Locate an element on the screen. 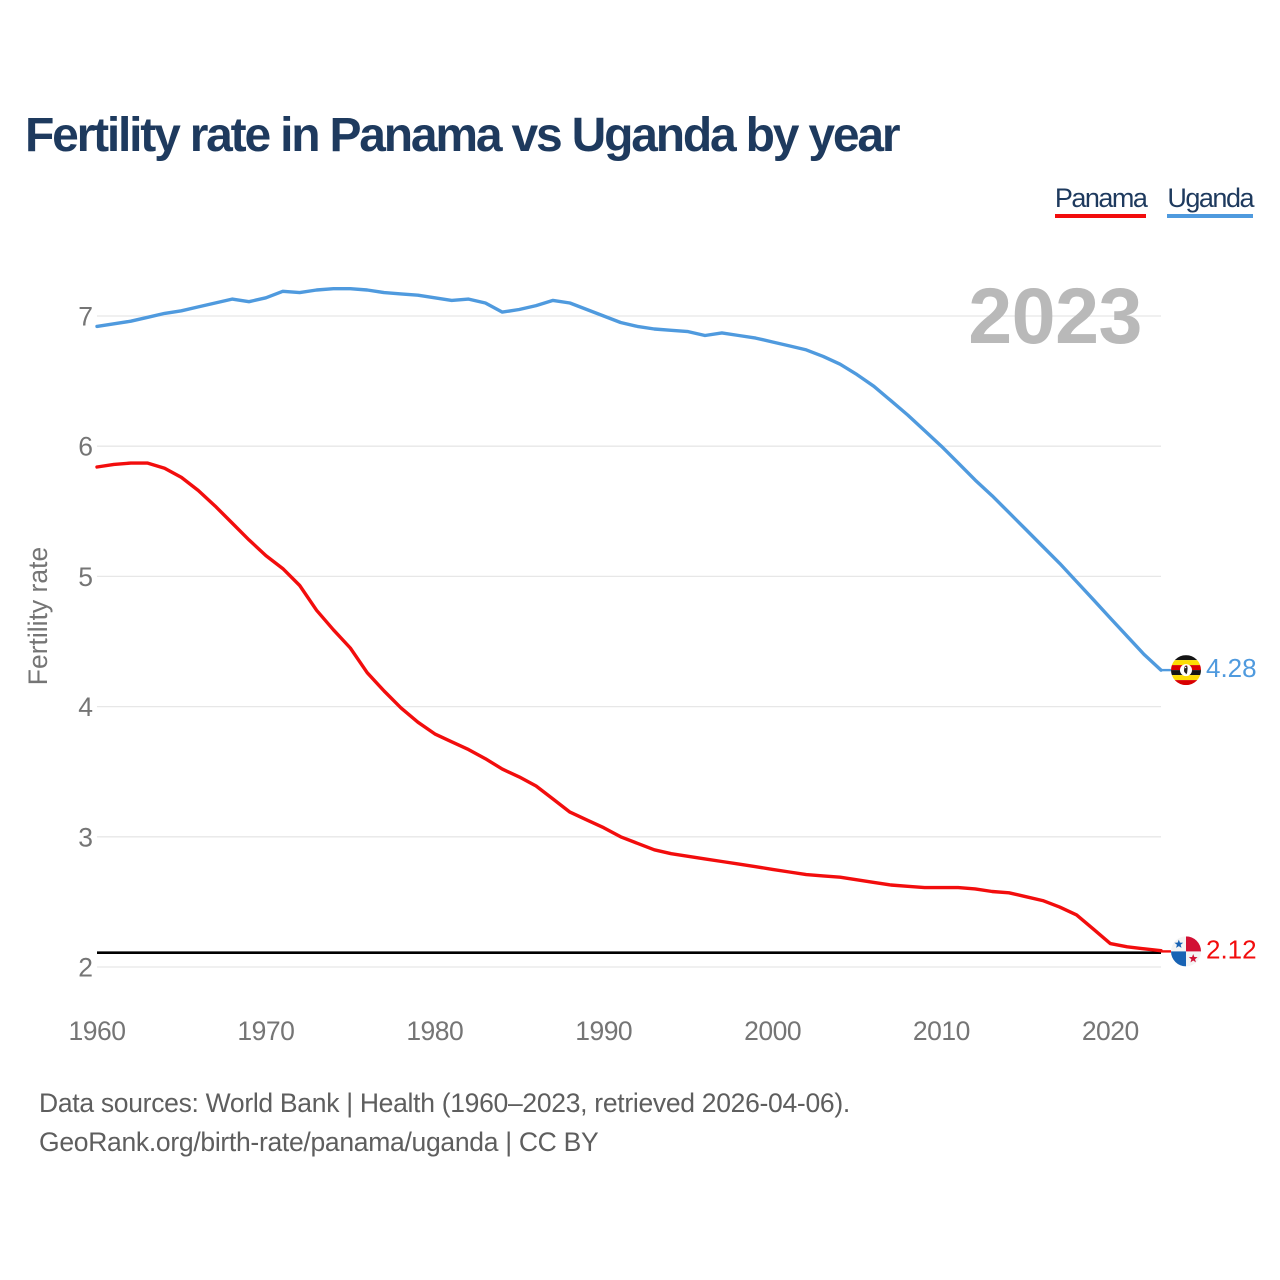 The height and width of the screenshot is (1280, 1280). svg-text: 7 is located at coordinates (85, 317).